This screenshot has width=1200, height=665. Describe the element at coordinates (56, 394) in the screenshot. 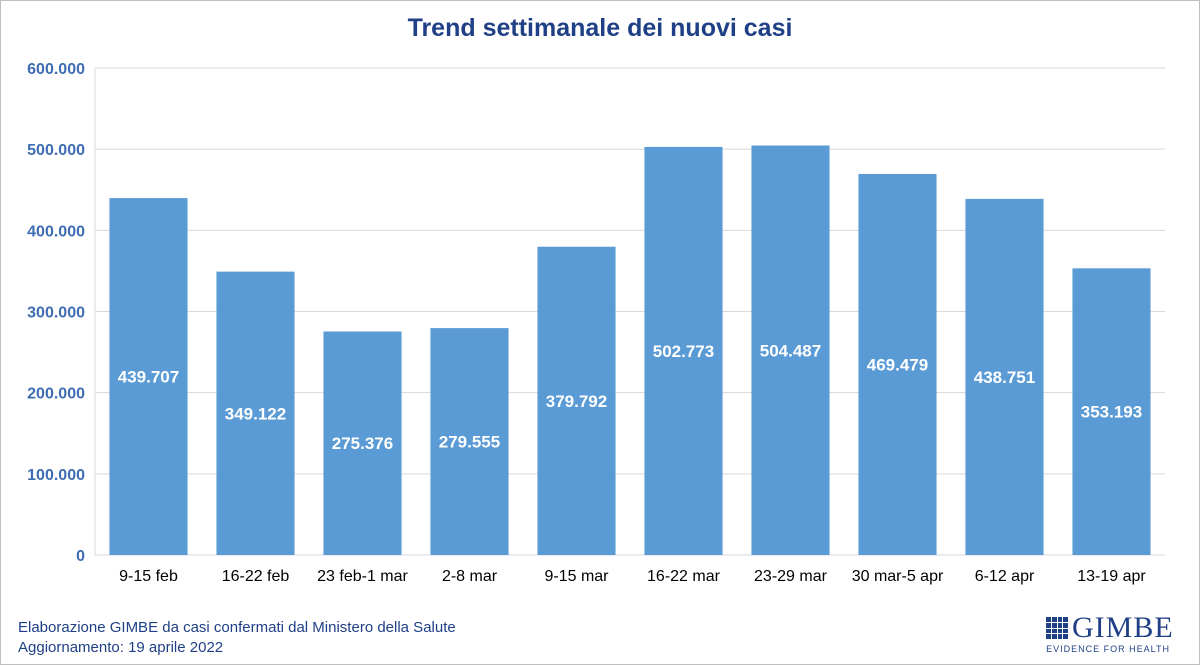

I see `y-tick-label: 200.000` at that location.